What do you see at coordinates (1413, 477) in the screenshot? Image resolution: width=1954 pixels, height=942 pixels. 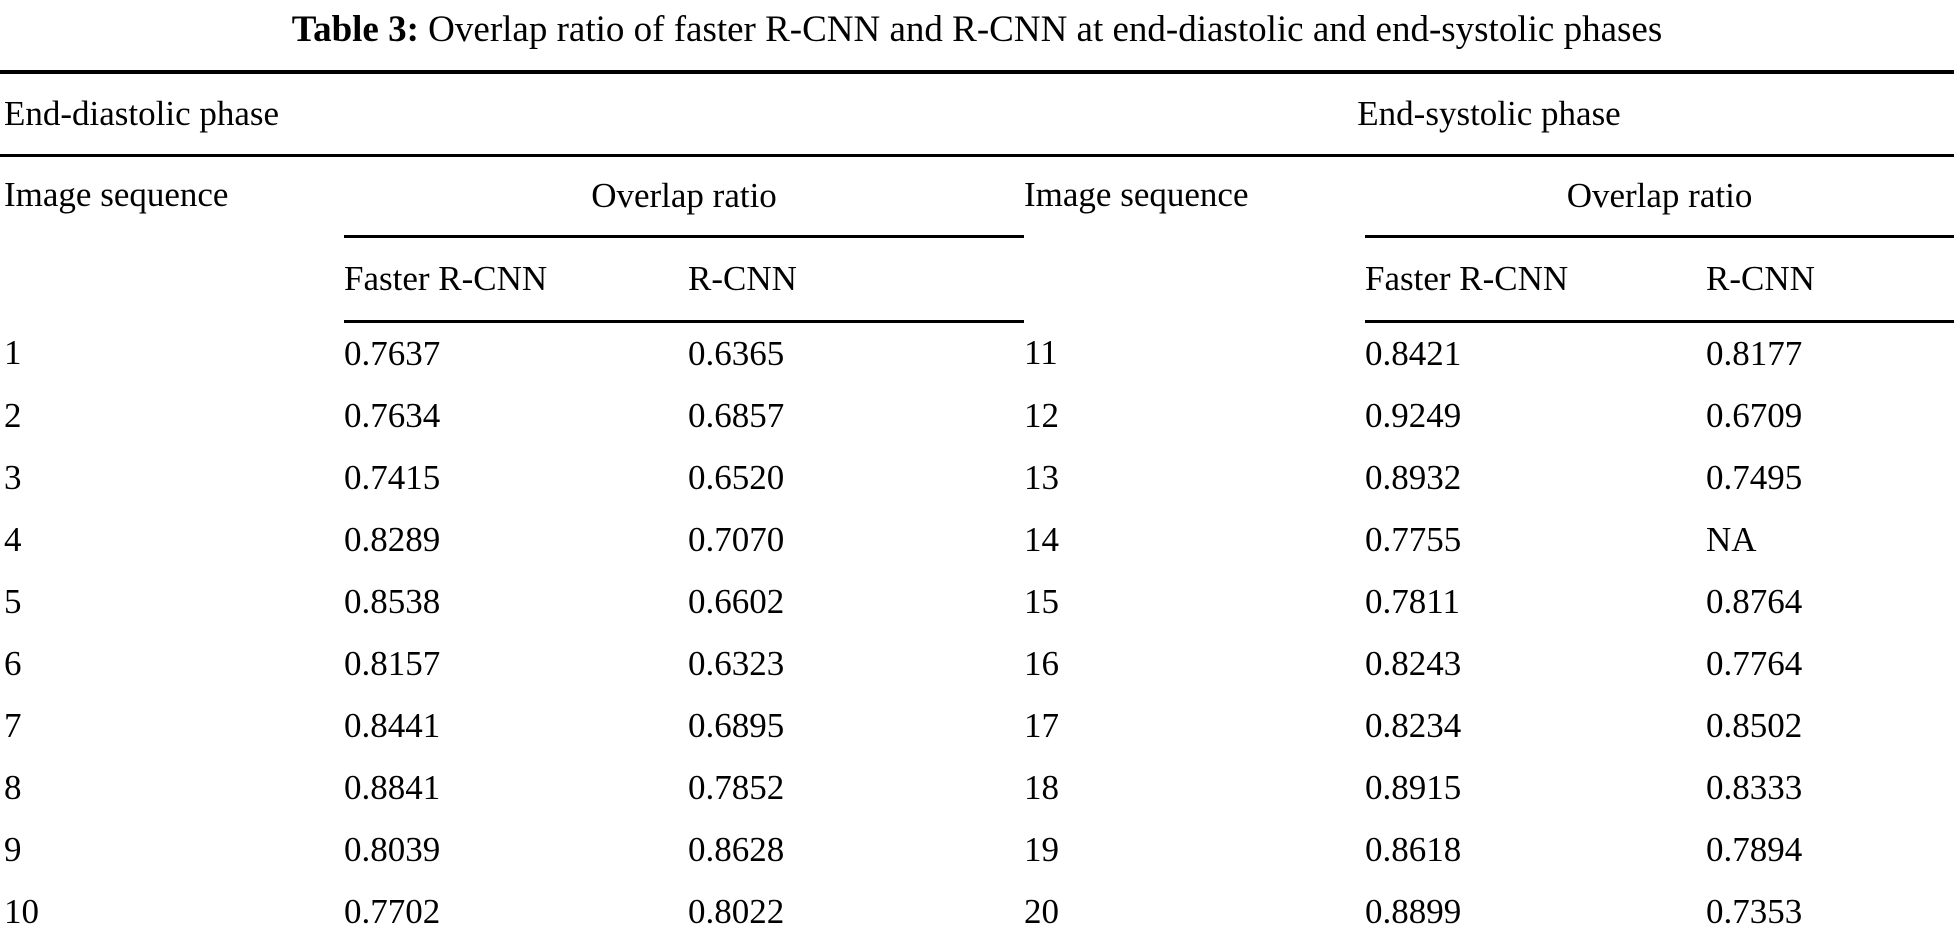 I see `faster-rcnn-value-cell: 0.8932` at bounding box center [1413, 477].